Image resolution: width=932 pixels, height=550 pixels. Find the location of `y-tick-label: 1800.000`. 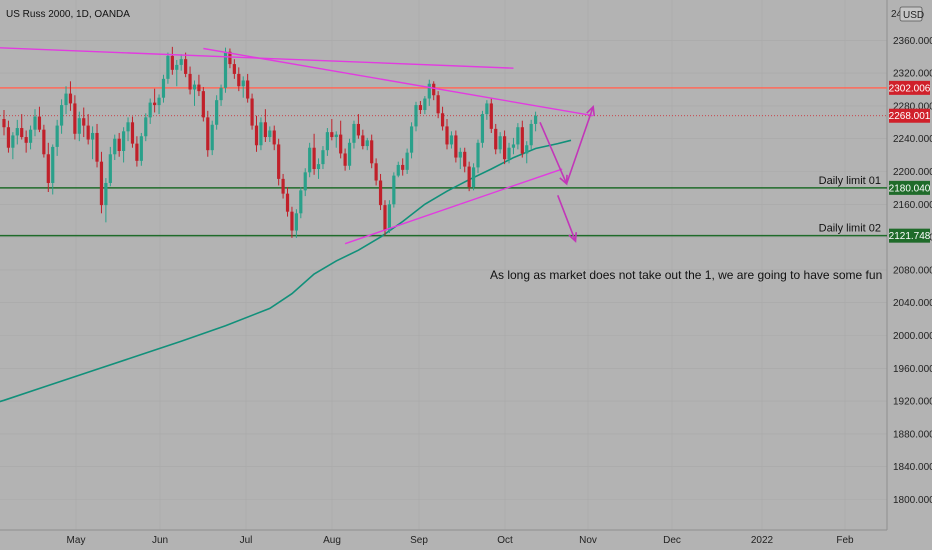

y-tick-label: 1800.000 is located at coordinates (912, 500).